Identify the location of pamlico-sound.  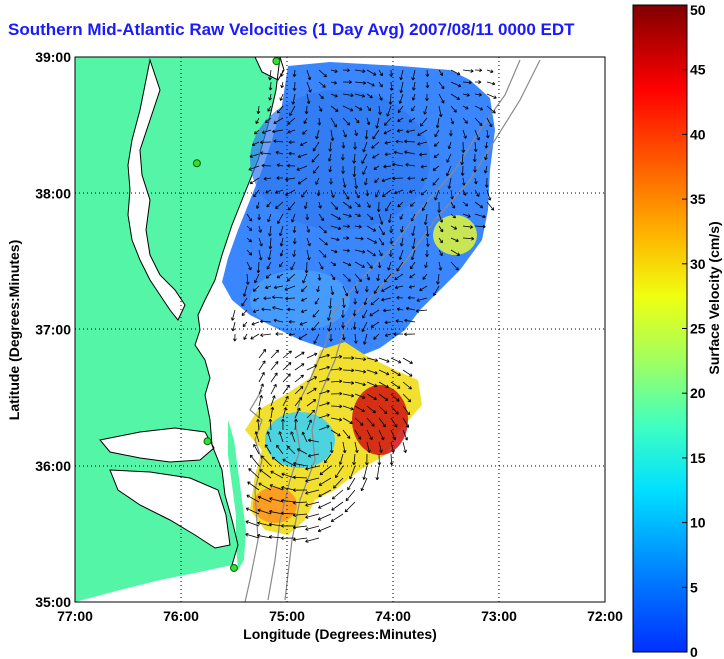
(170, 509).